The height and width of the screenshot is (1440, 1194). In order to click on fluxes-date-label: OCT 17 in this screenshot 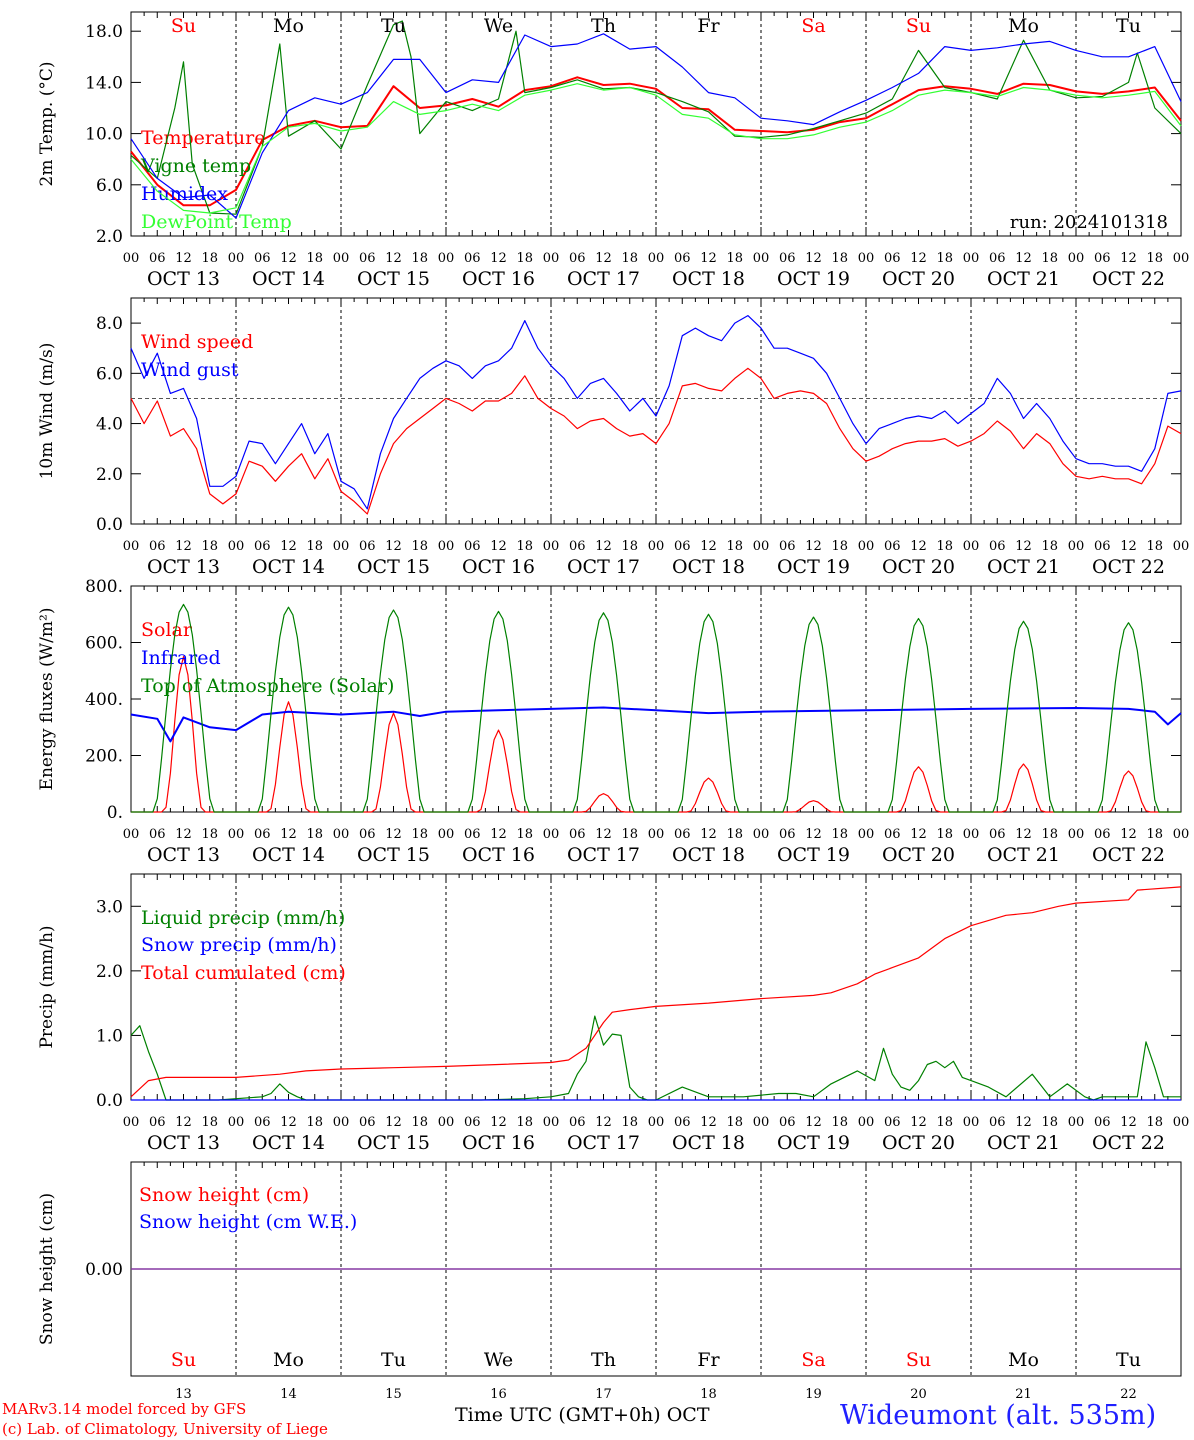, I will do `click(603, 855)`.